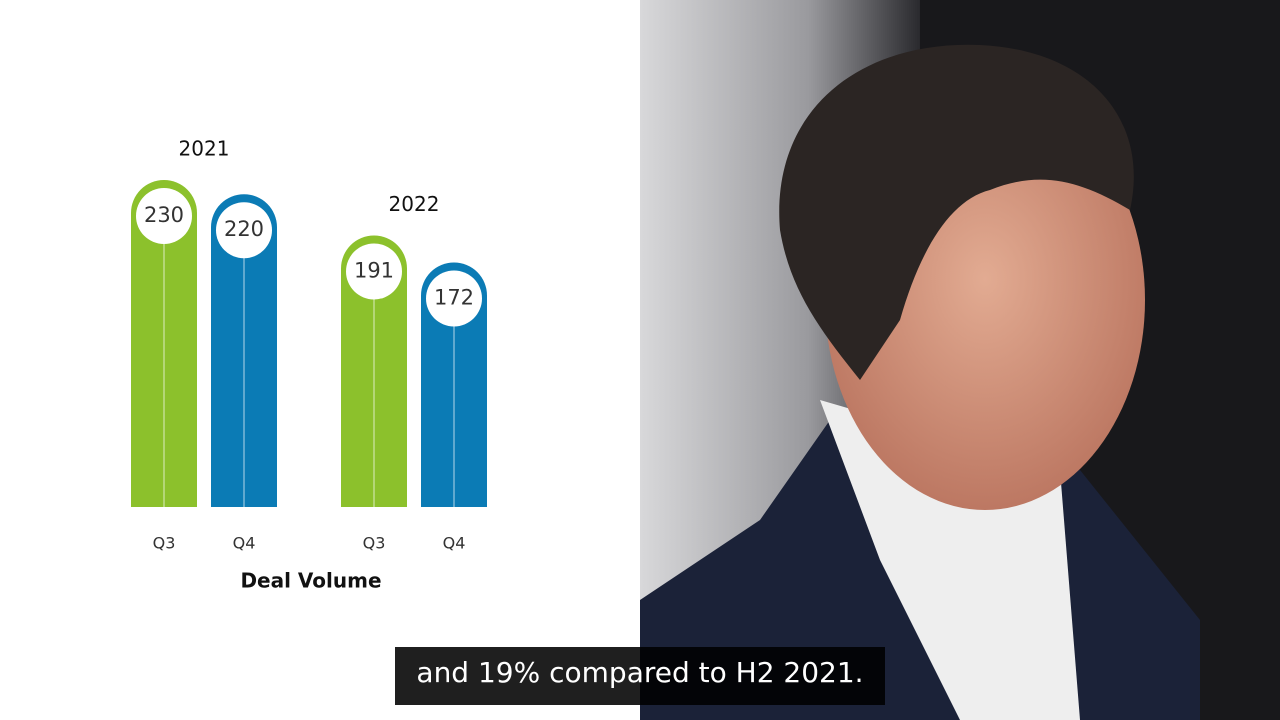  I want to click on subtitle: and 19% compared to H2 2021., so click(640, 676).